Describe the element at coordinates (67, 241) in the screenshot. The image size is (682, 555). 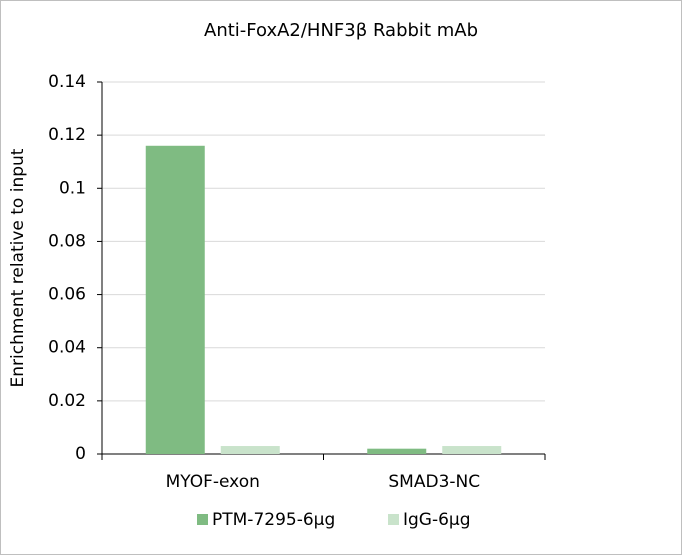
I see `y-tick-label: 0.08` at that location.